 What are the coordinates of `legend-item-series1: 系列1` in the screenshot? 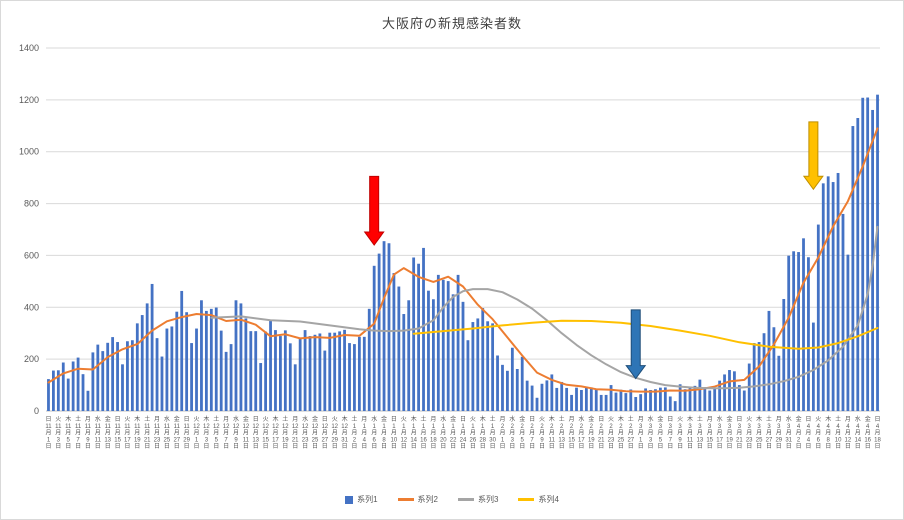 It's located at (361, 499).